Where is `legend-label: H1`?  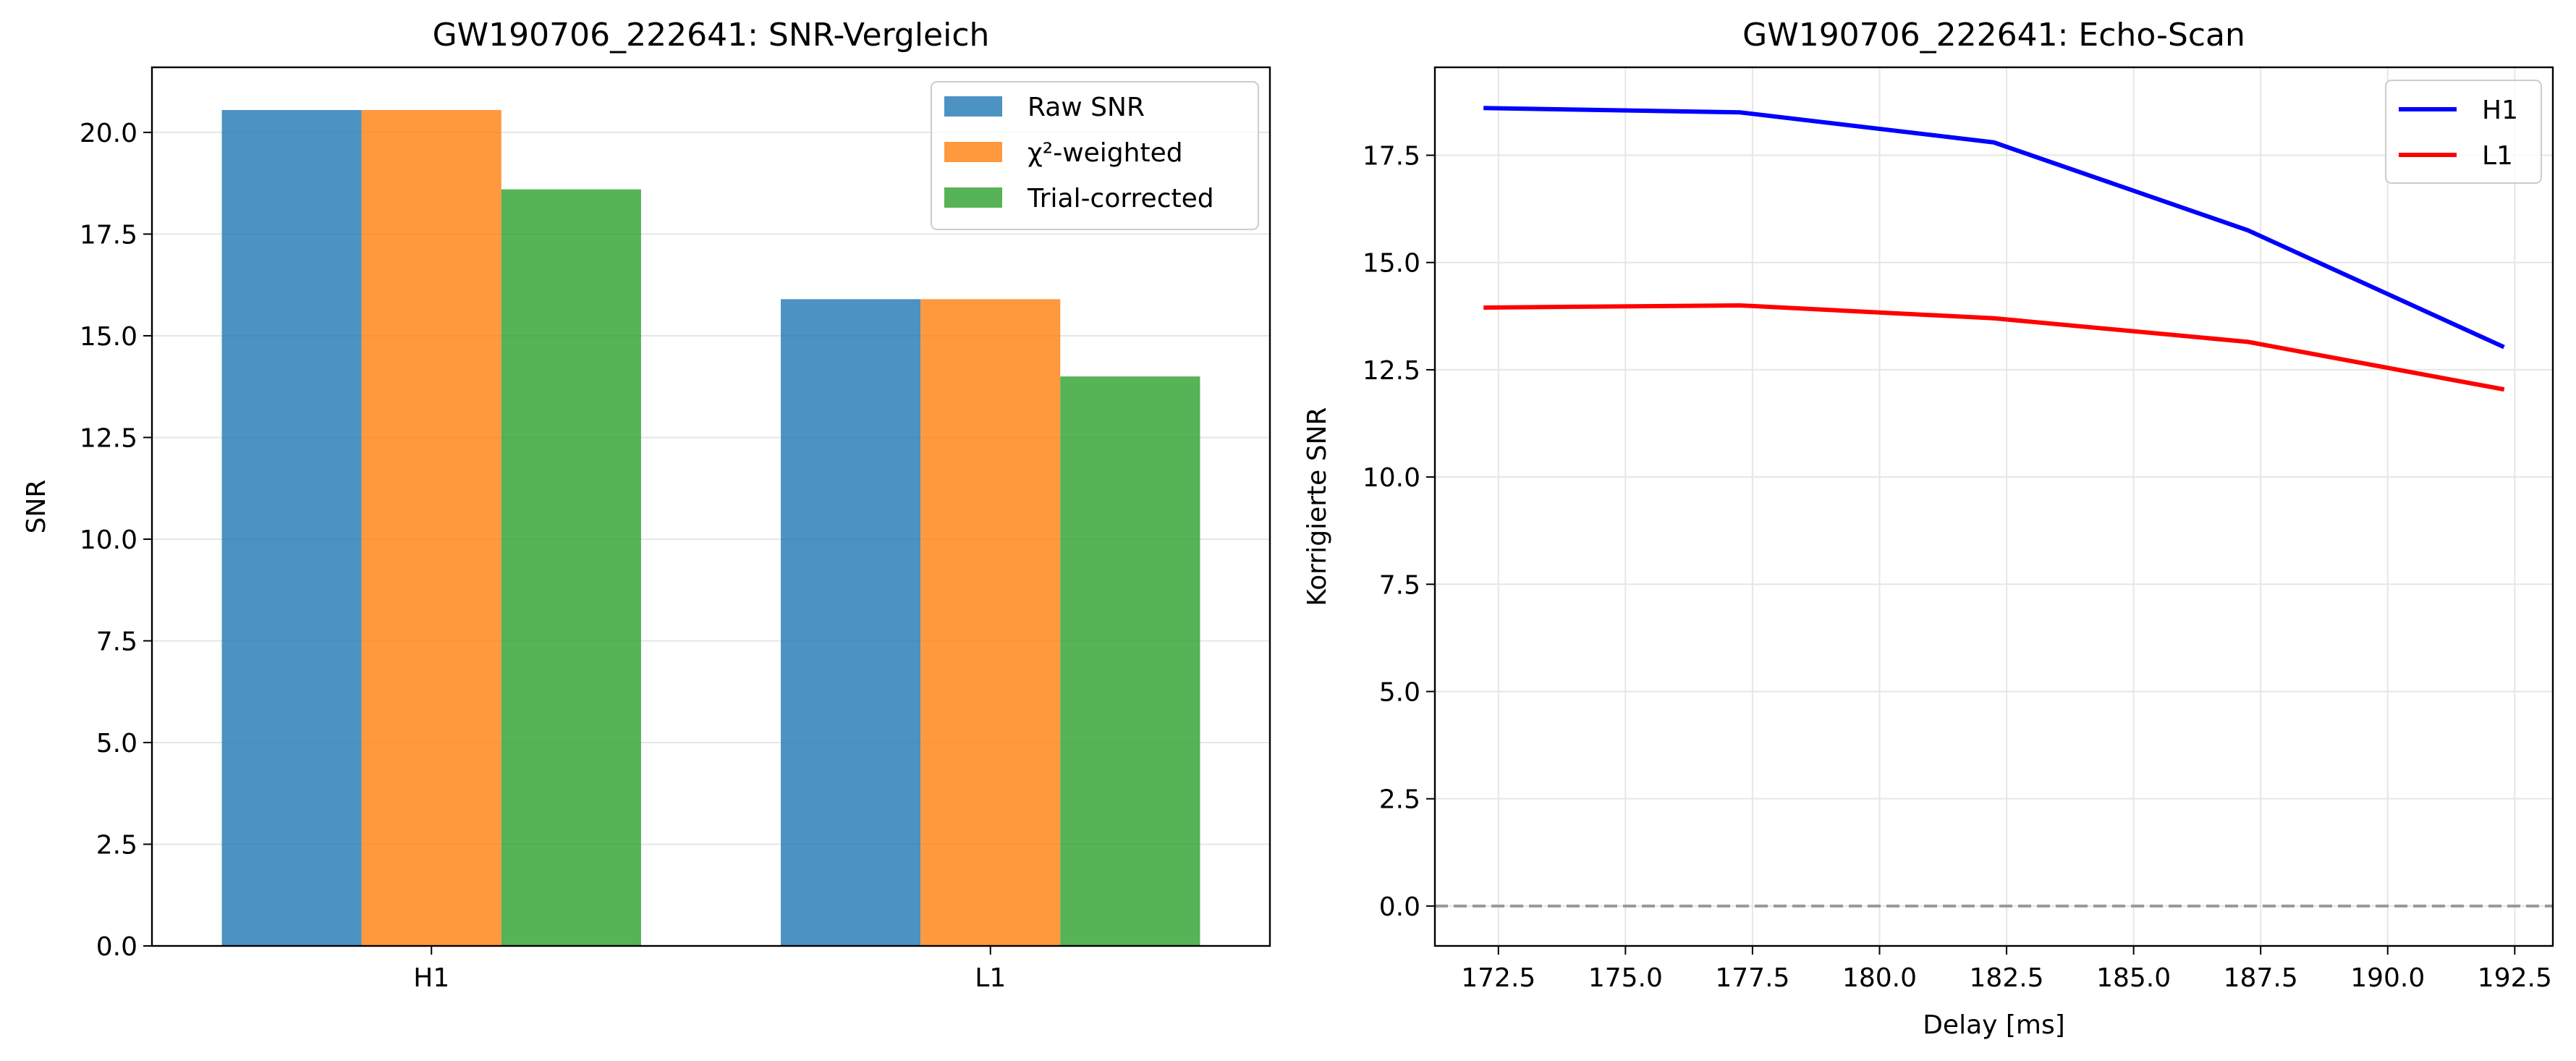
legend-label: H1 is located at coordinates (2500, 110).